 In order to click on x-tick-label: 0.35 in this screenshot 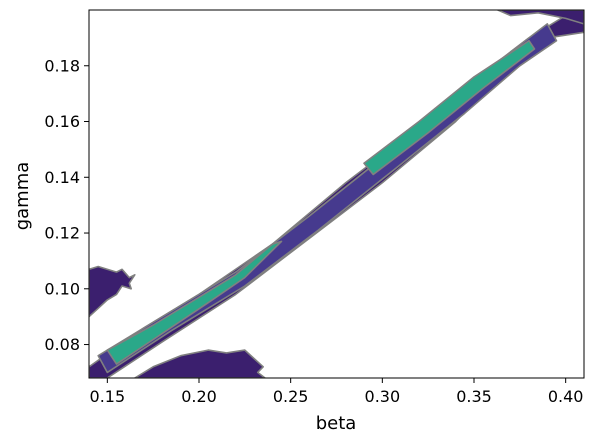, I will do `click(474, 396)`.